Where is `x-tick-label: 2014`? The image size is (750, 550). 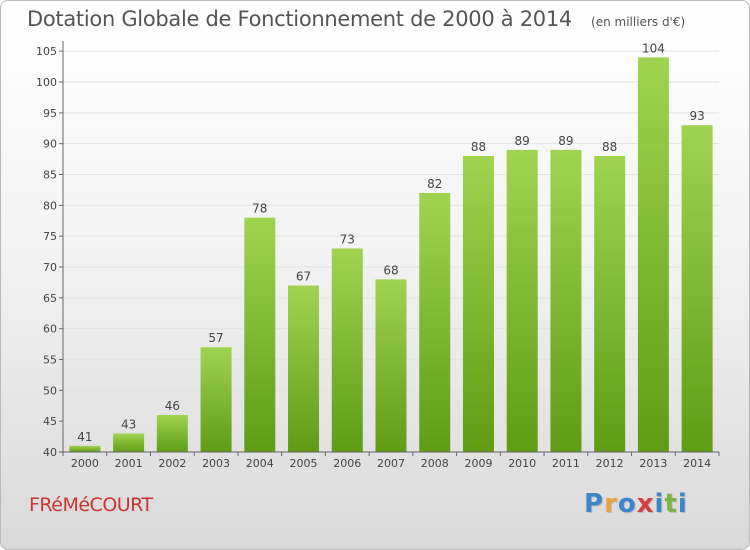
x-tick-label: 2014 is located at coordinates (697, 463).